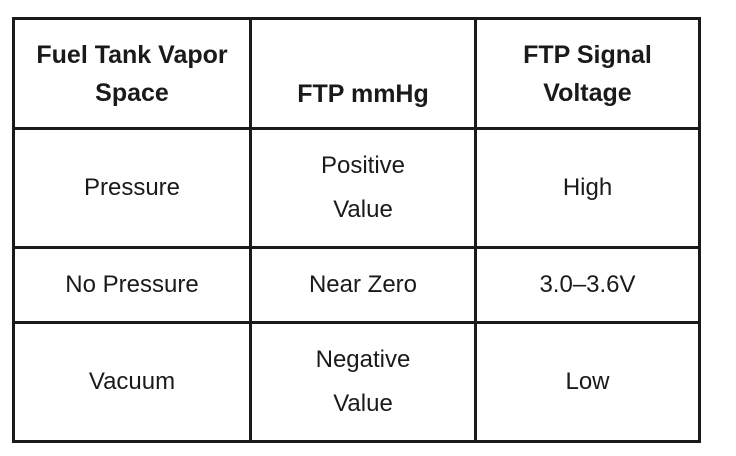  Describe the element at coordinates (587, 188) in the screenshot. I see `cell-signal-voltage: High` at that location.